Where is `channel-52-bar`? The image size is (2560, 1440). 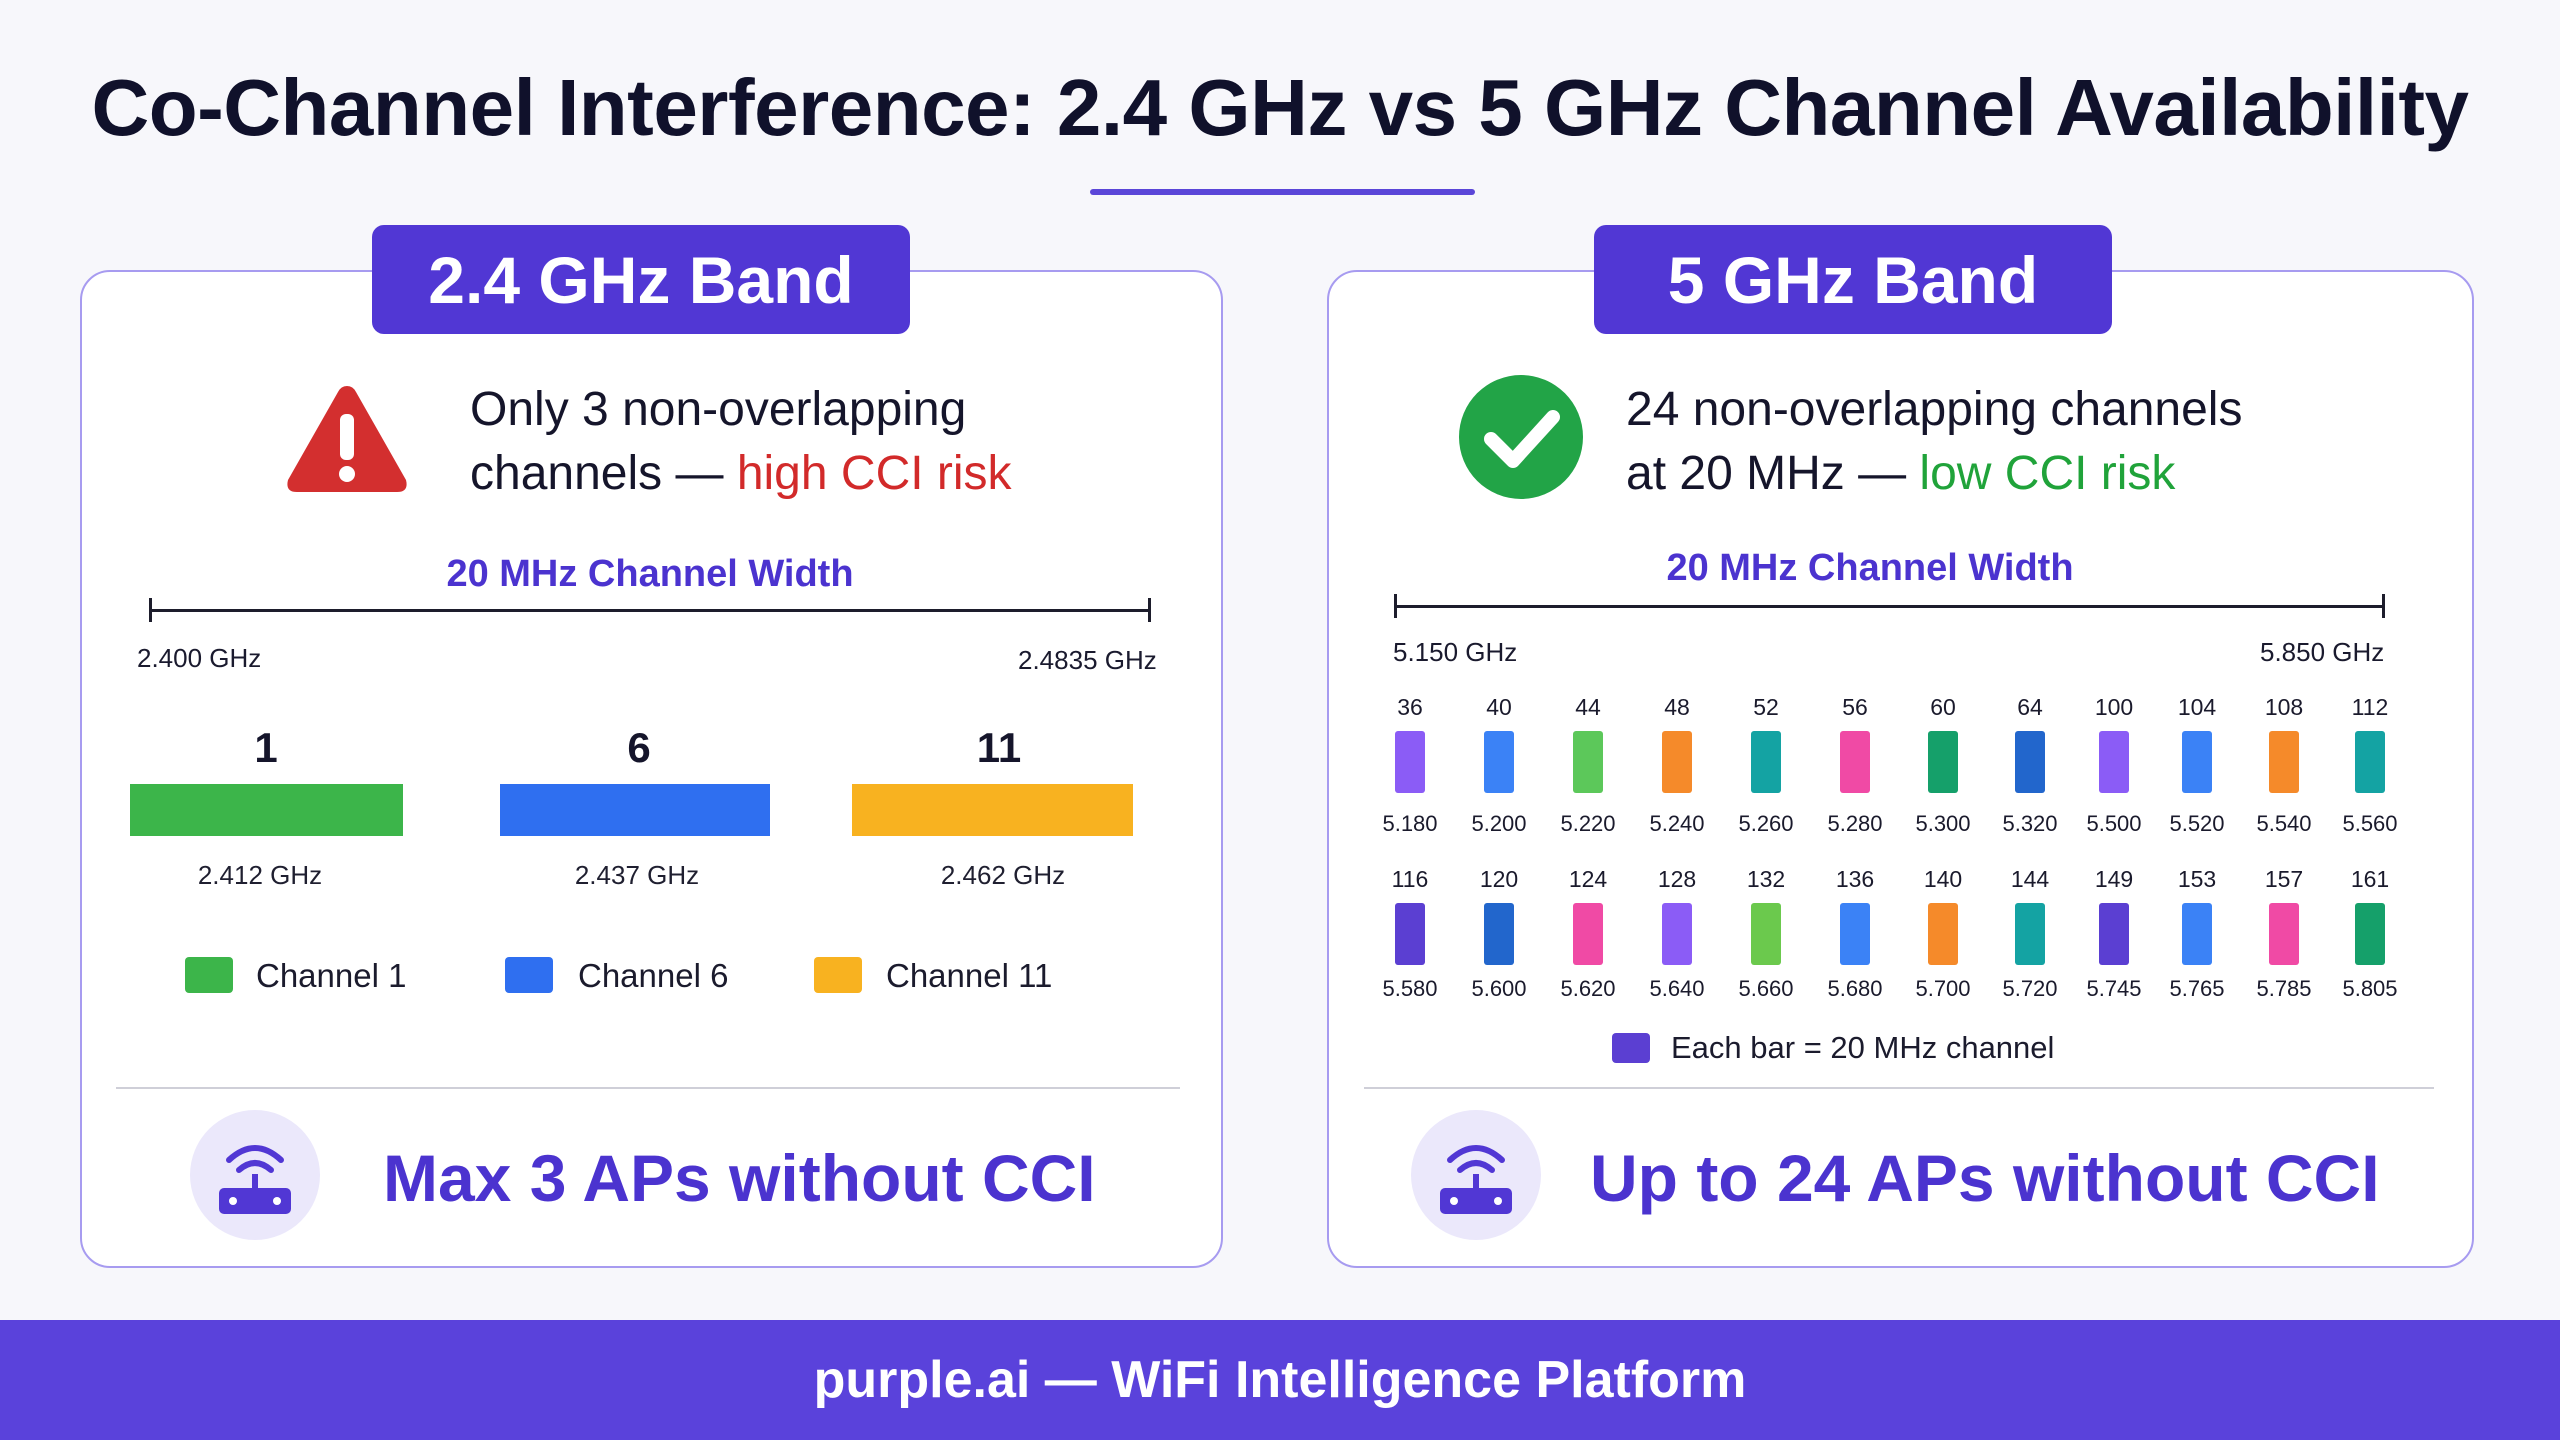
channel-52-bar is located at coordinates (1766, 762).